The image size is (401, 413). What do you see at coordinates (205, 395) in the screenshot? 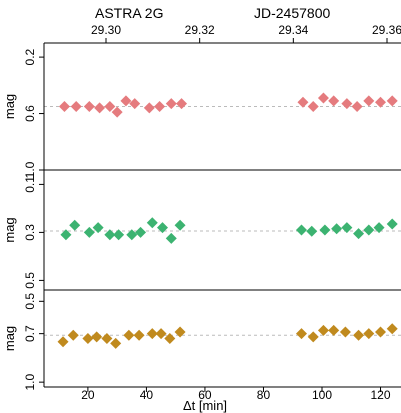
I see `x-tick-label: 60` at bounding box center [205, 395].